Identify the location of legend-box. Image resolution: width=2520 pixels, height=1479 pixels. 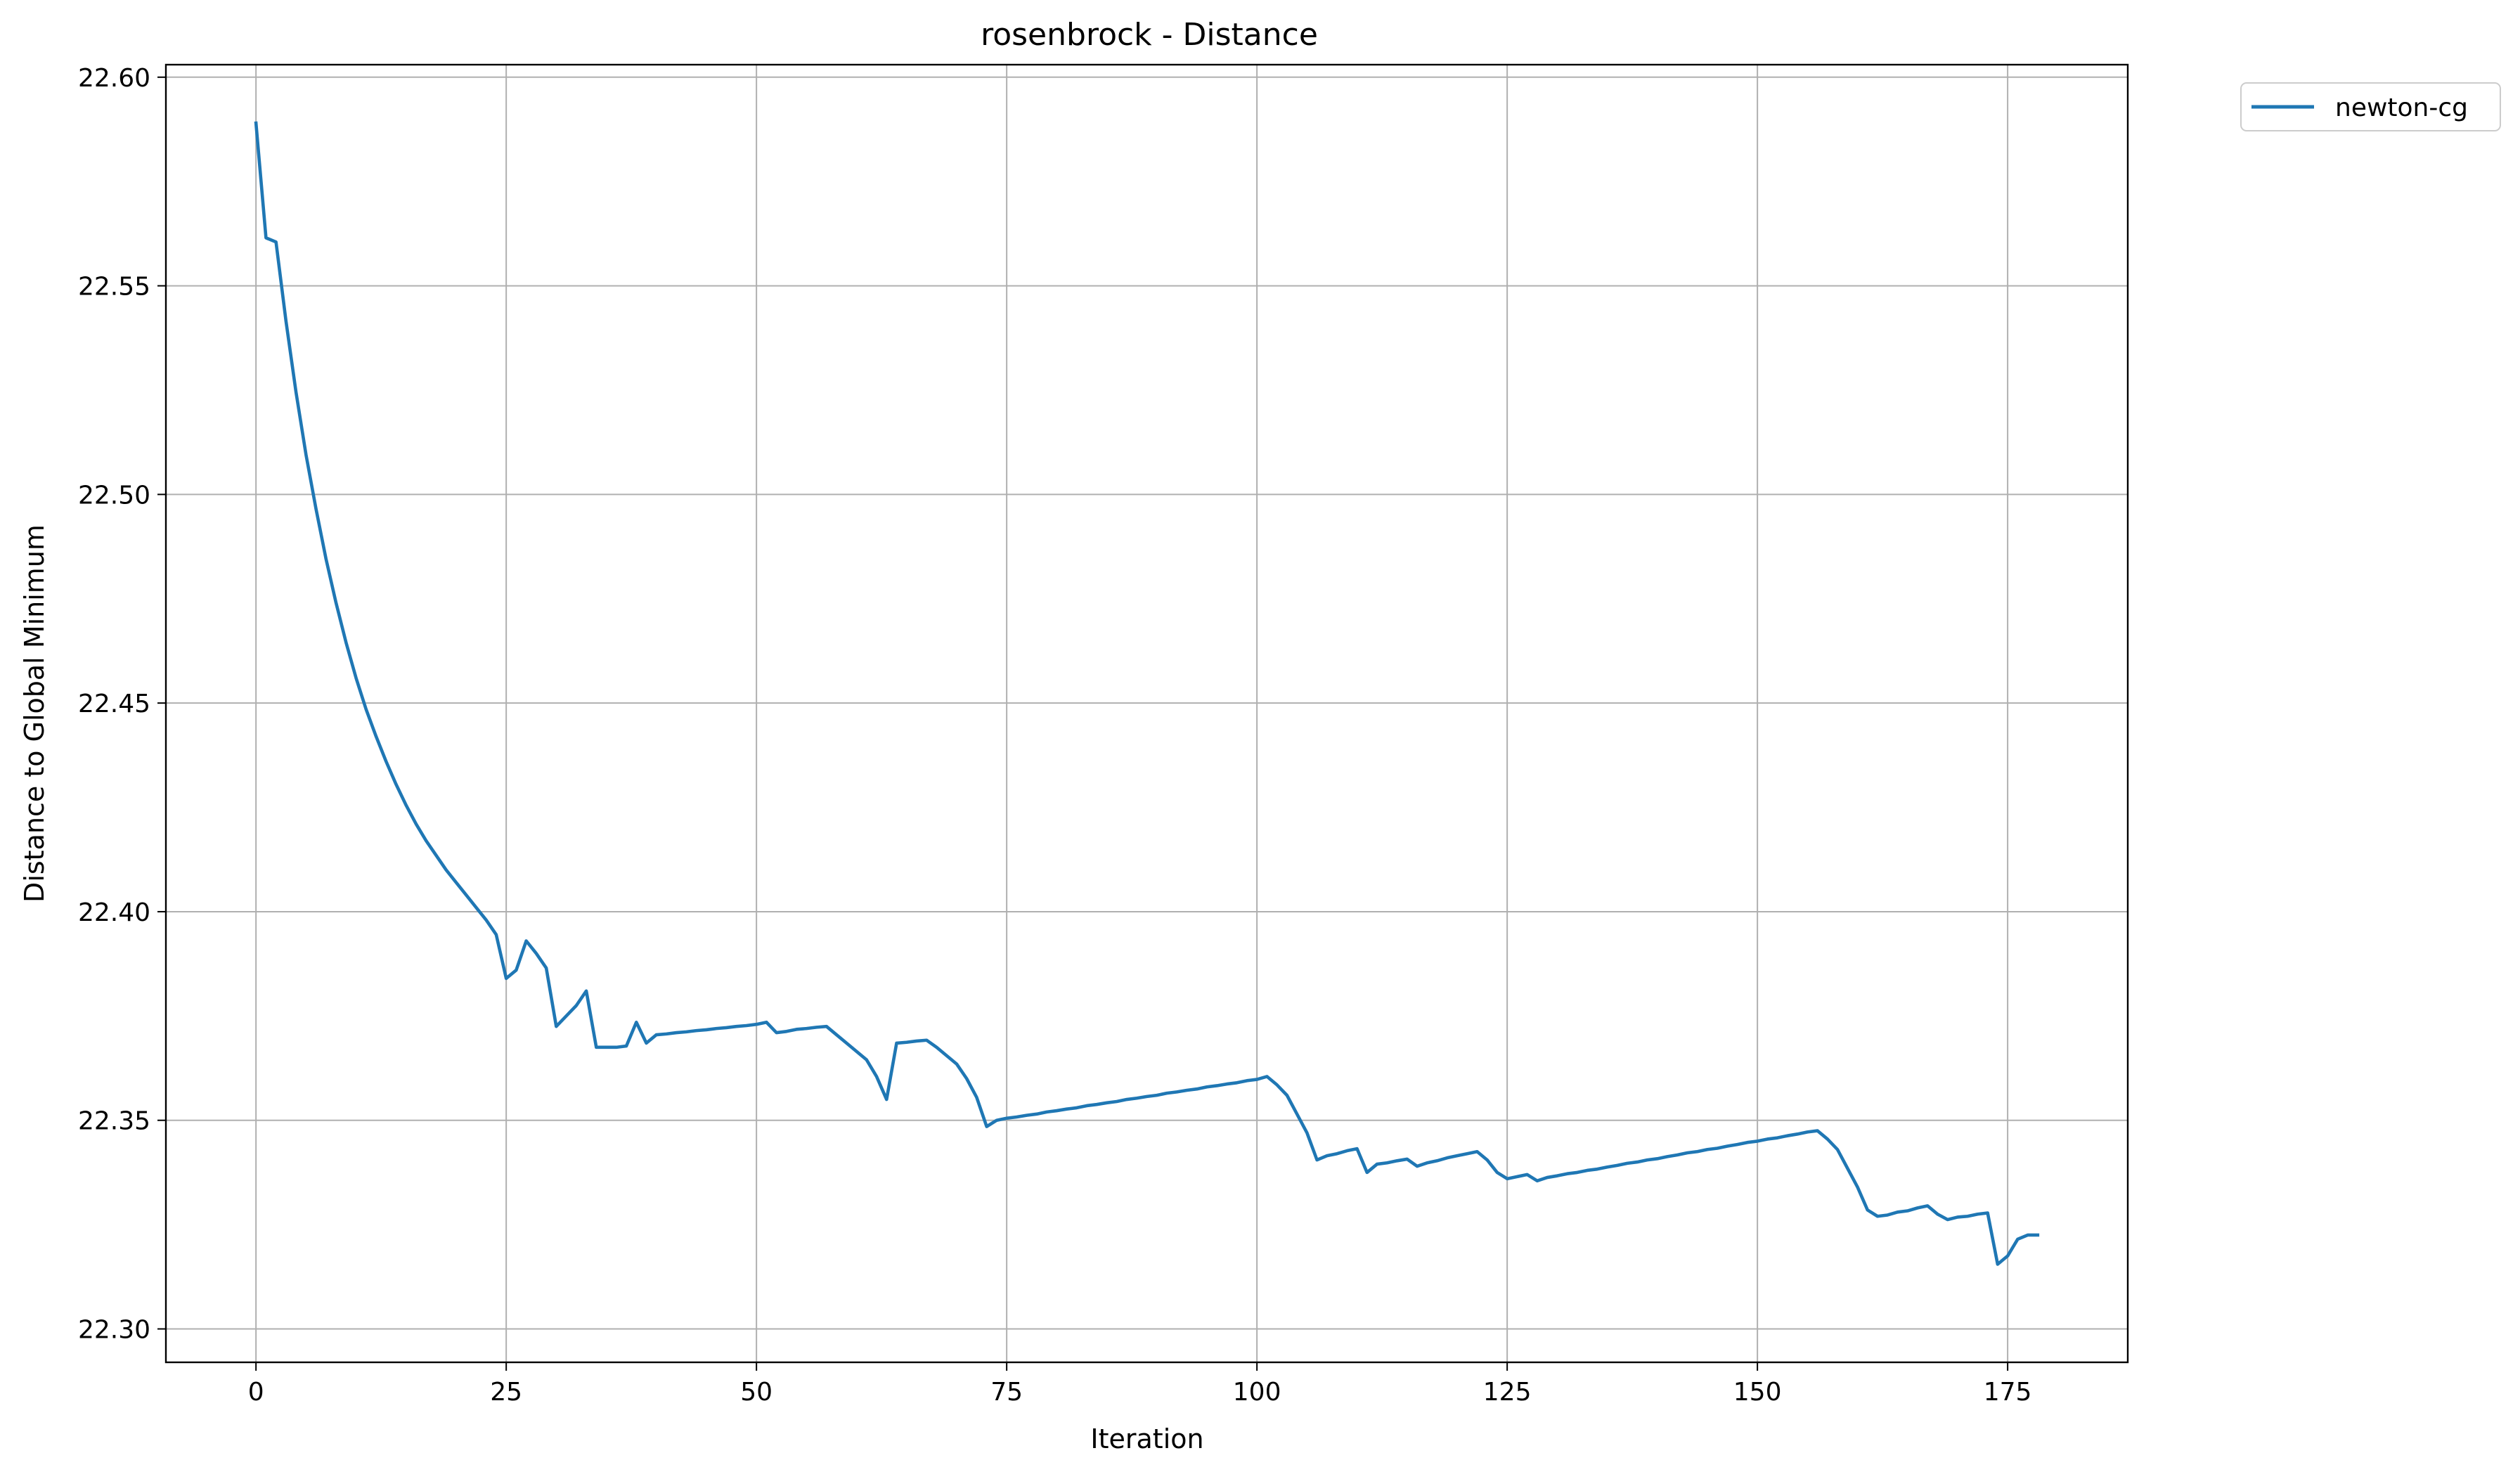
(2370, 106).